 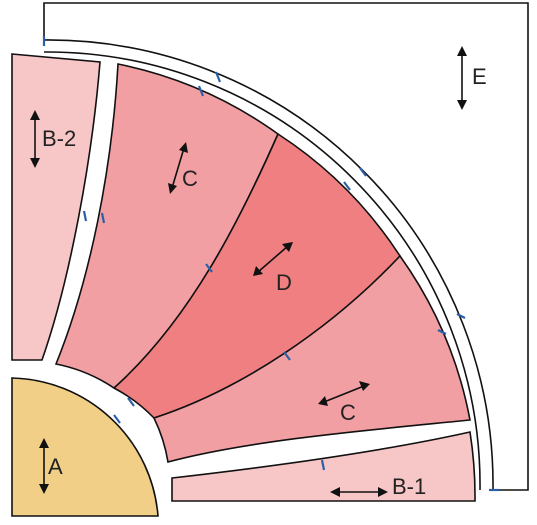 What do you see at coordinates (284, 282) in the screenshot?
I see `label-d: D` at bounding box center [284, 282].